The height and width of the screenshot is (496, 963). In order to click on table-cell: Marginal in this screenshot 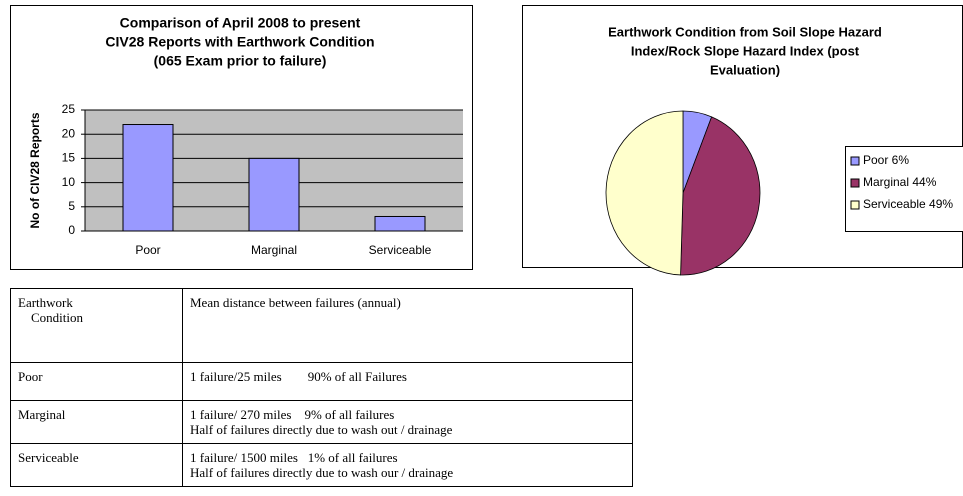, I will do `click(96, 422)`.